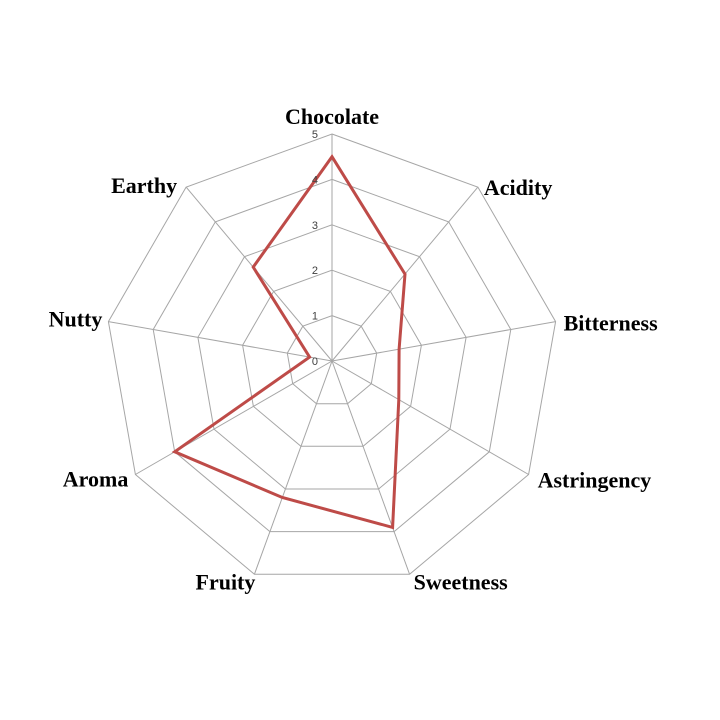 The width and height of the screenshot is (720, 720). I want to click on axis-label-earthy: Earthy, so click(144, 185).